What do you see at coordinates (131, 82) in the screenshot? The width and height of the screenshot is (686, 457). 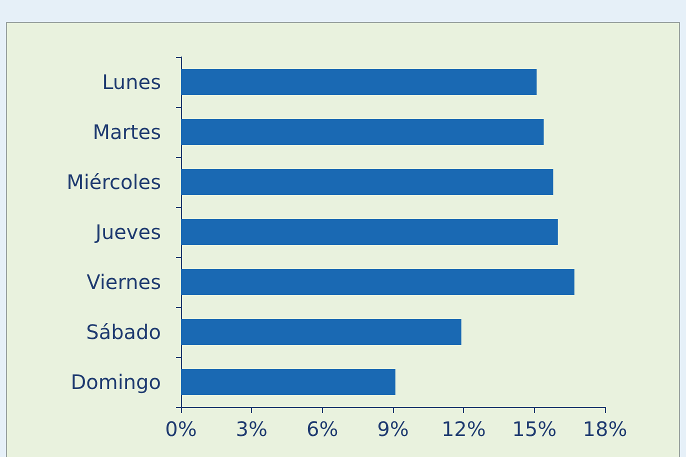 I see `y-tick-label: Lunes` at bounding box center [131, 82].